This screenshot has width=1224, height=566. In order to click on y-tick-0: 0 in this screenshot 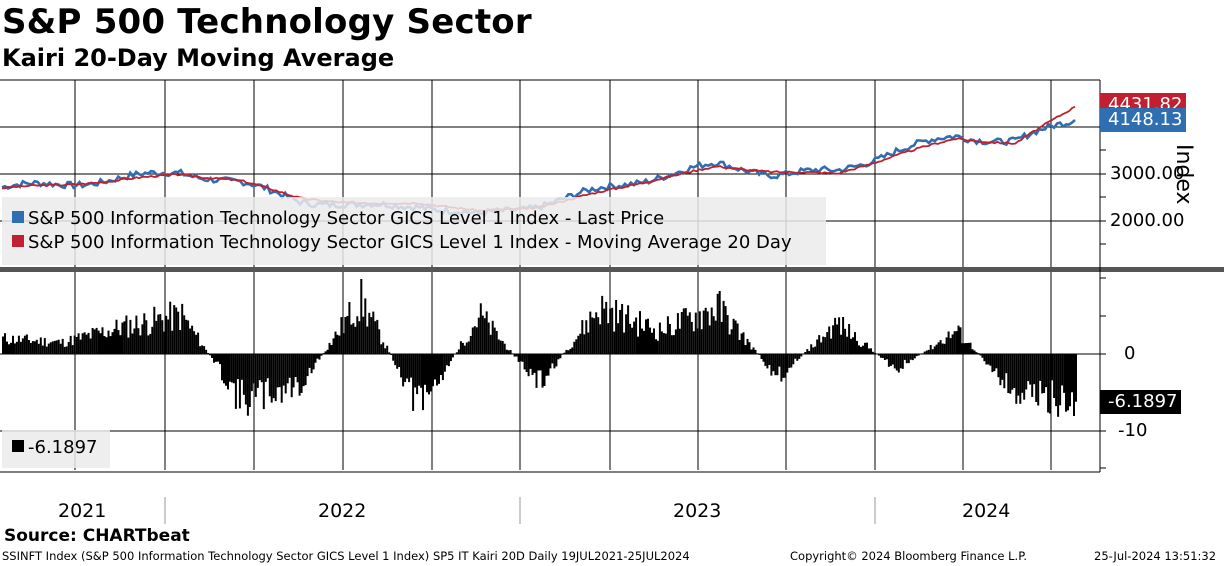, I will do `click(1130, 353)`.